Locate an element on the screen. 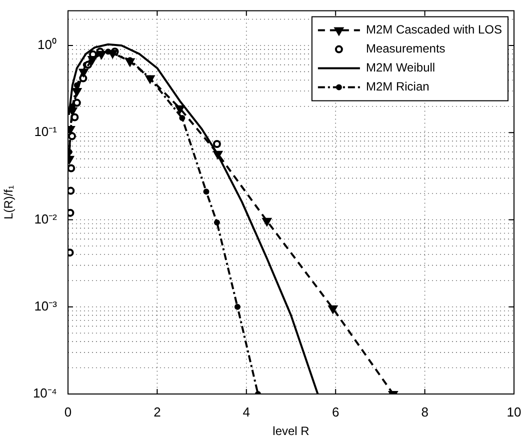 This screenshot has height=439, width=526. y-tick-label: 10⁻¹ is located at coordinates (46, 132).